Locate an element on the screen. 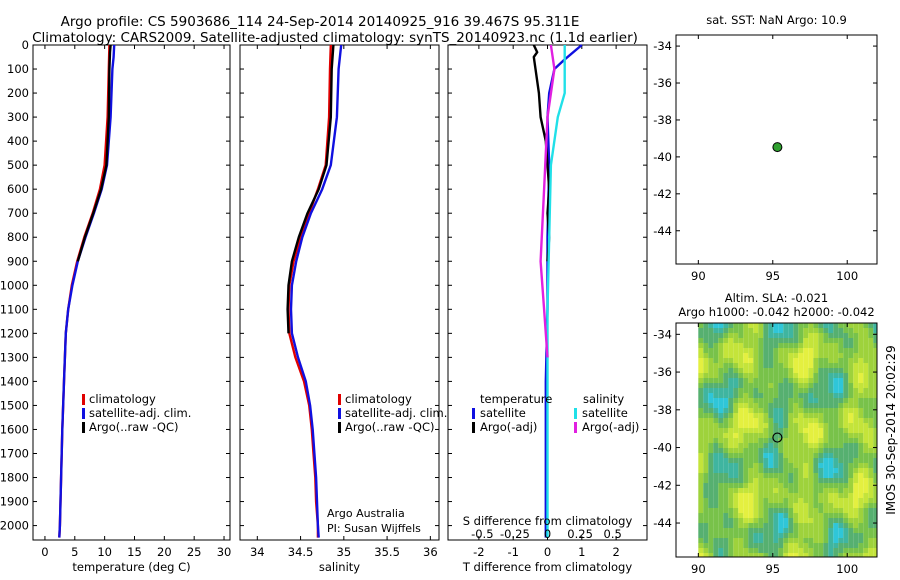  side-timestamp-label: IMOS 30-Sep-2014 20:02:29 is located at coordinates (891, 430).